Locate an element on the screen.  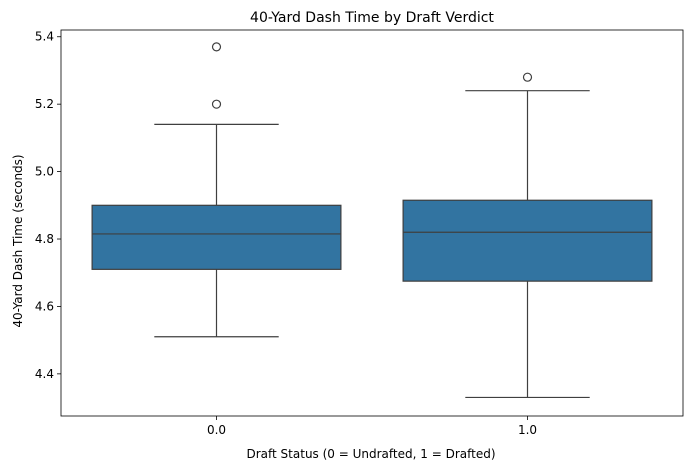
y-tick-label: 4.8 is located at coordinates (44, 239).